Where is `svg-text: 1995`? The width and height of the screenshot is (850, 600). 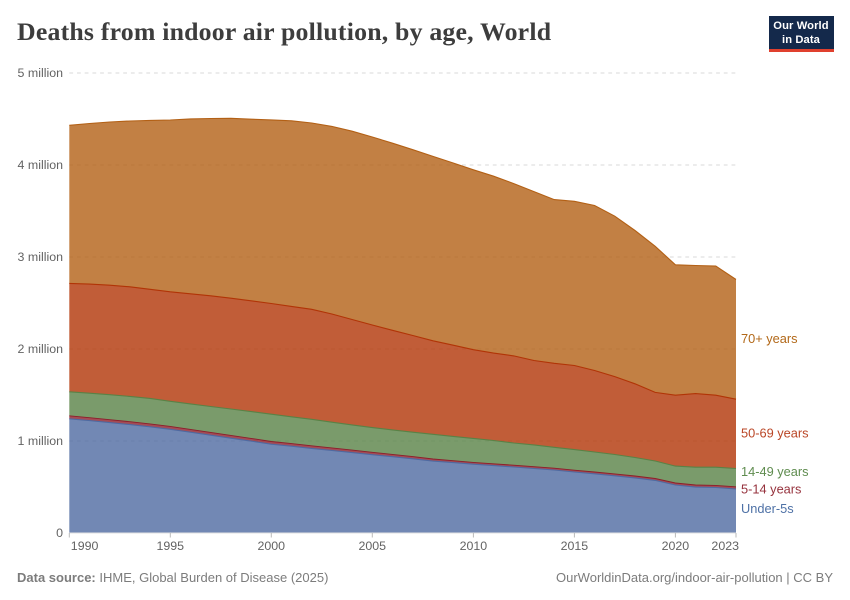
svg-text: 1995 is located at coordinates (171, 546).